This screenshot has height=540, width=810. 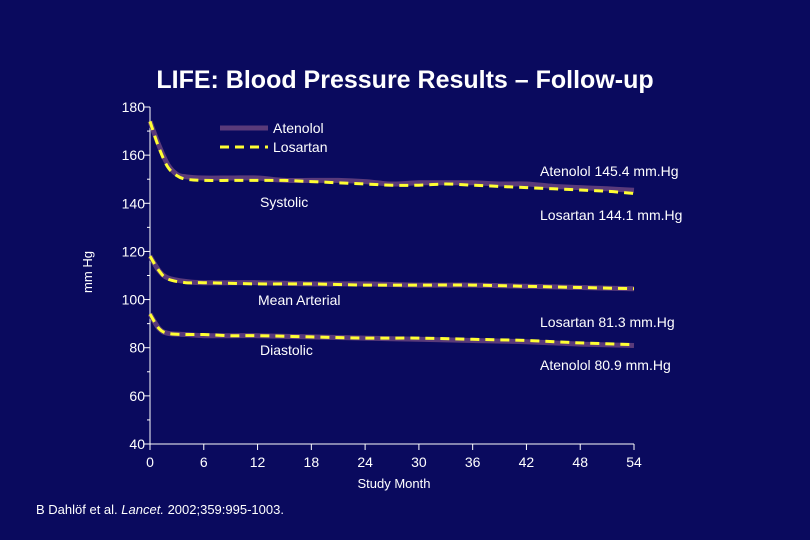 What do you see at coordinates (134, 251) in the screenshot?
I see `y-tick-label: 120` at bounding box center [134, 251].